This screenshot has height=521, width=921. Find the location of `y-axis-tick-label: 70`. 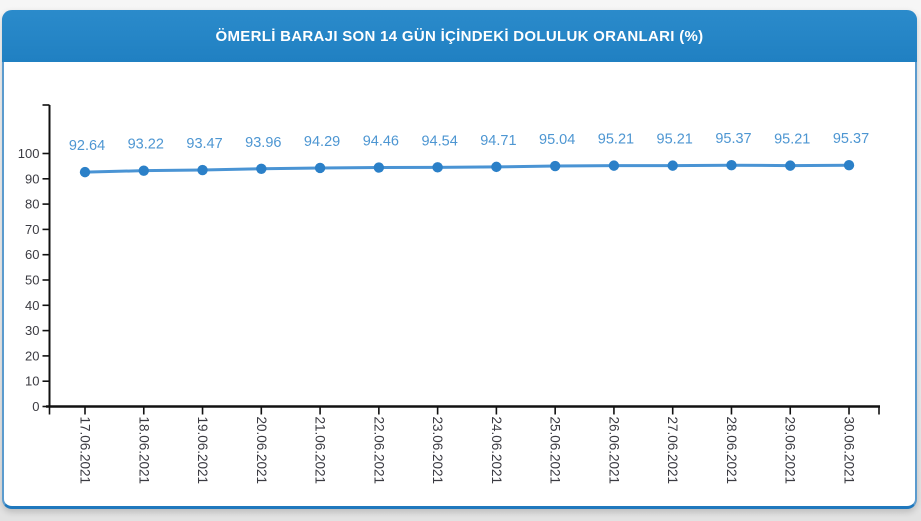

y-axis-tick-label: 70 is located at coordinates (32, 229).